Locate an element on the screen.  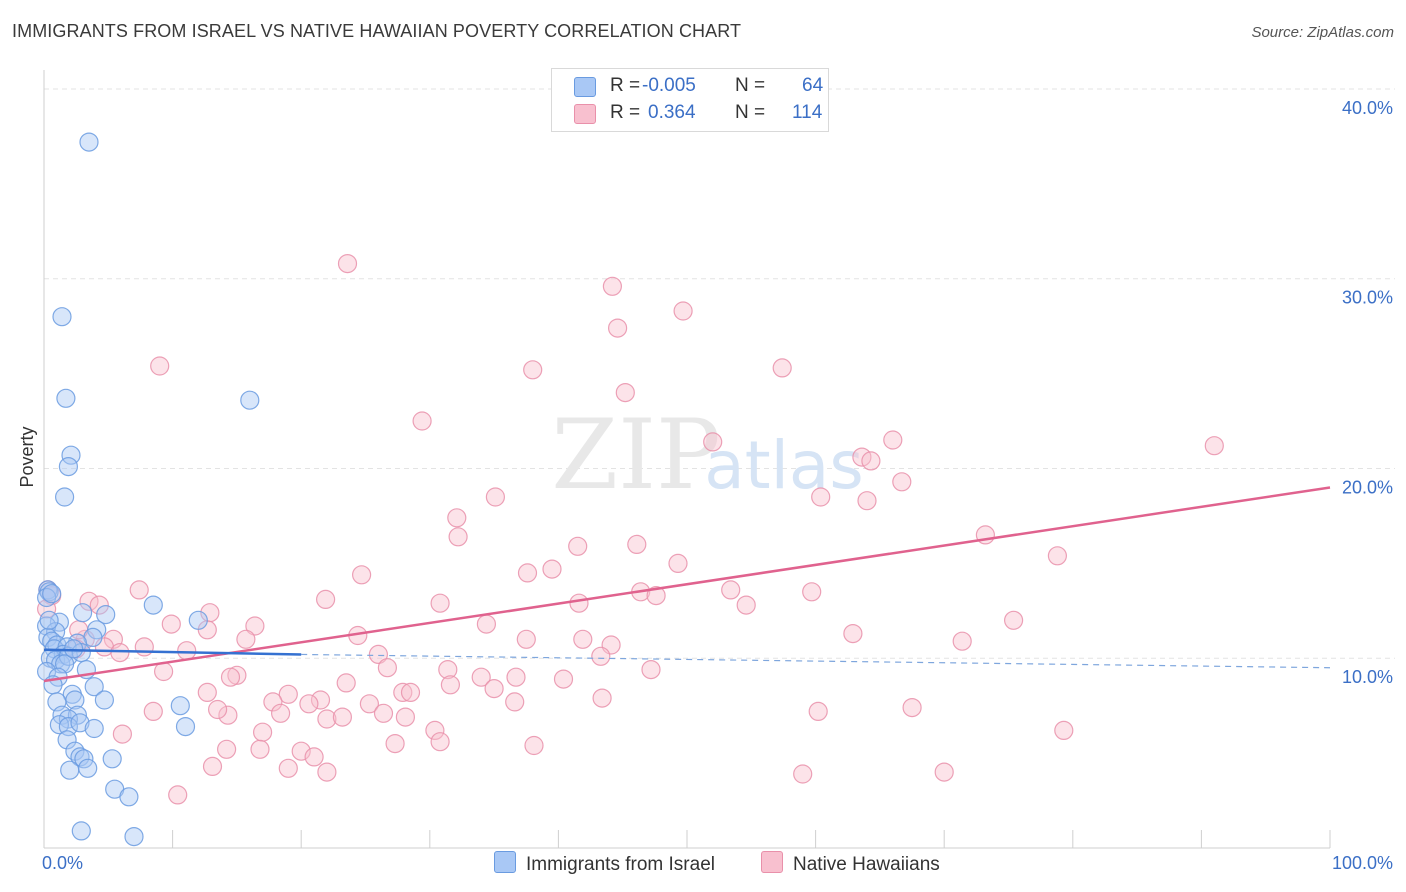
x-tick-label: 100.0% is located at coordinates (1362, 863).